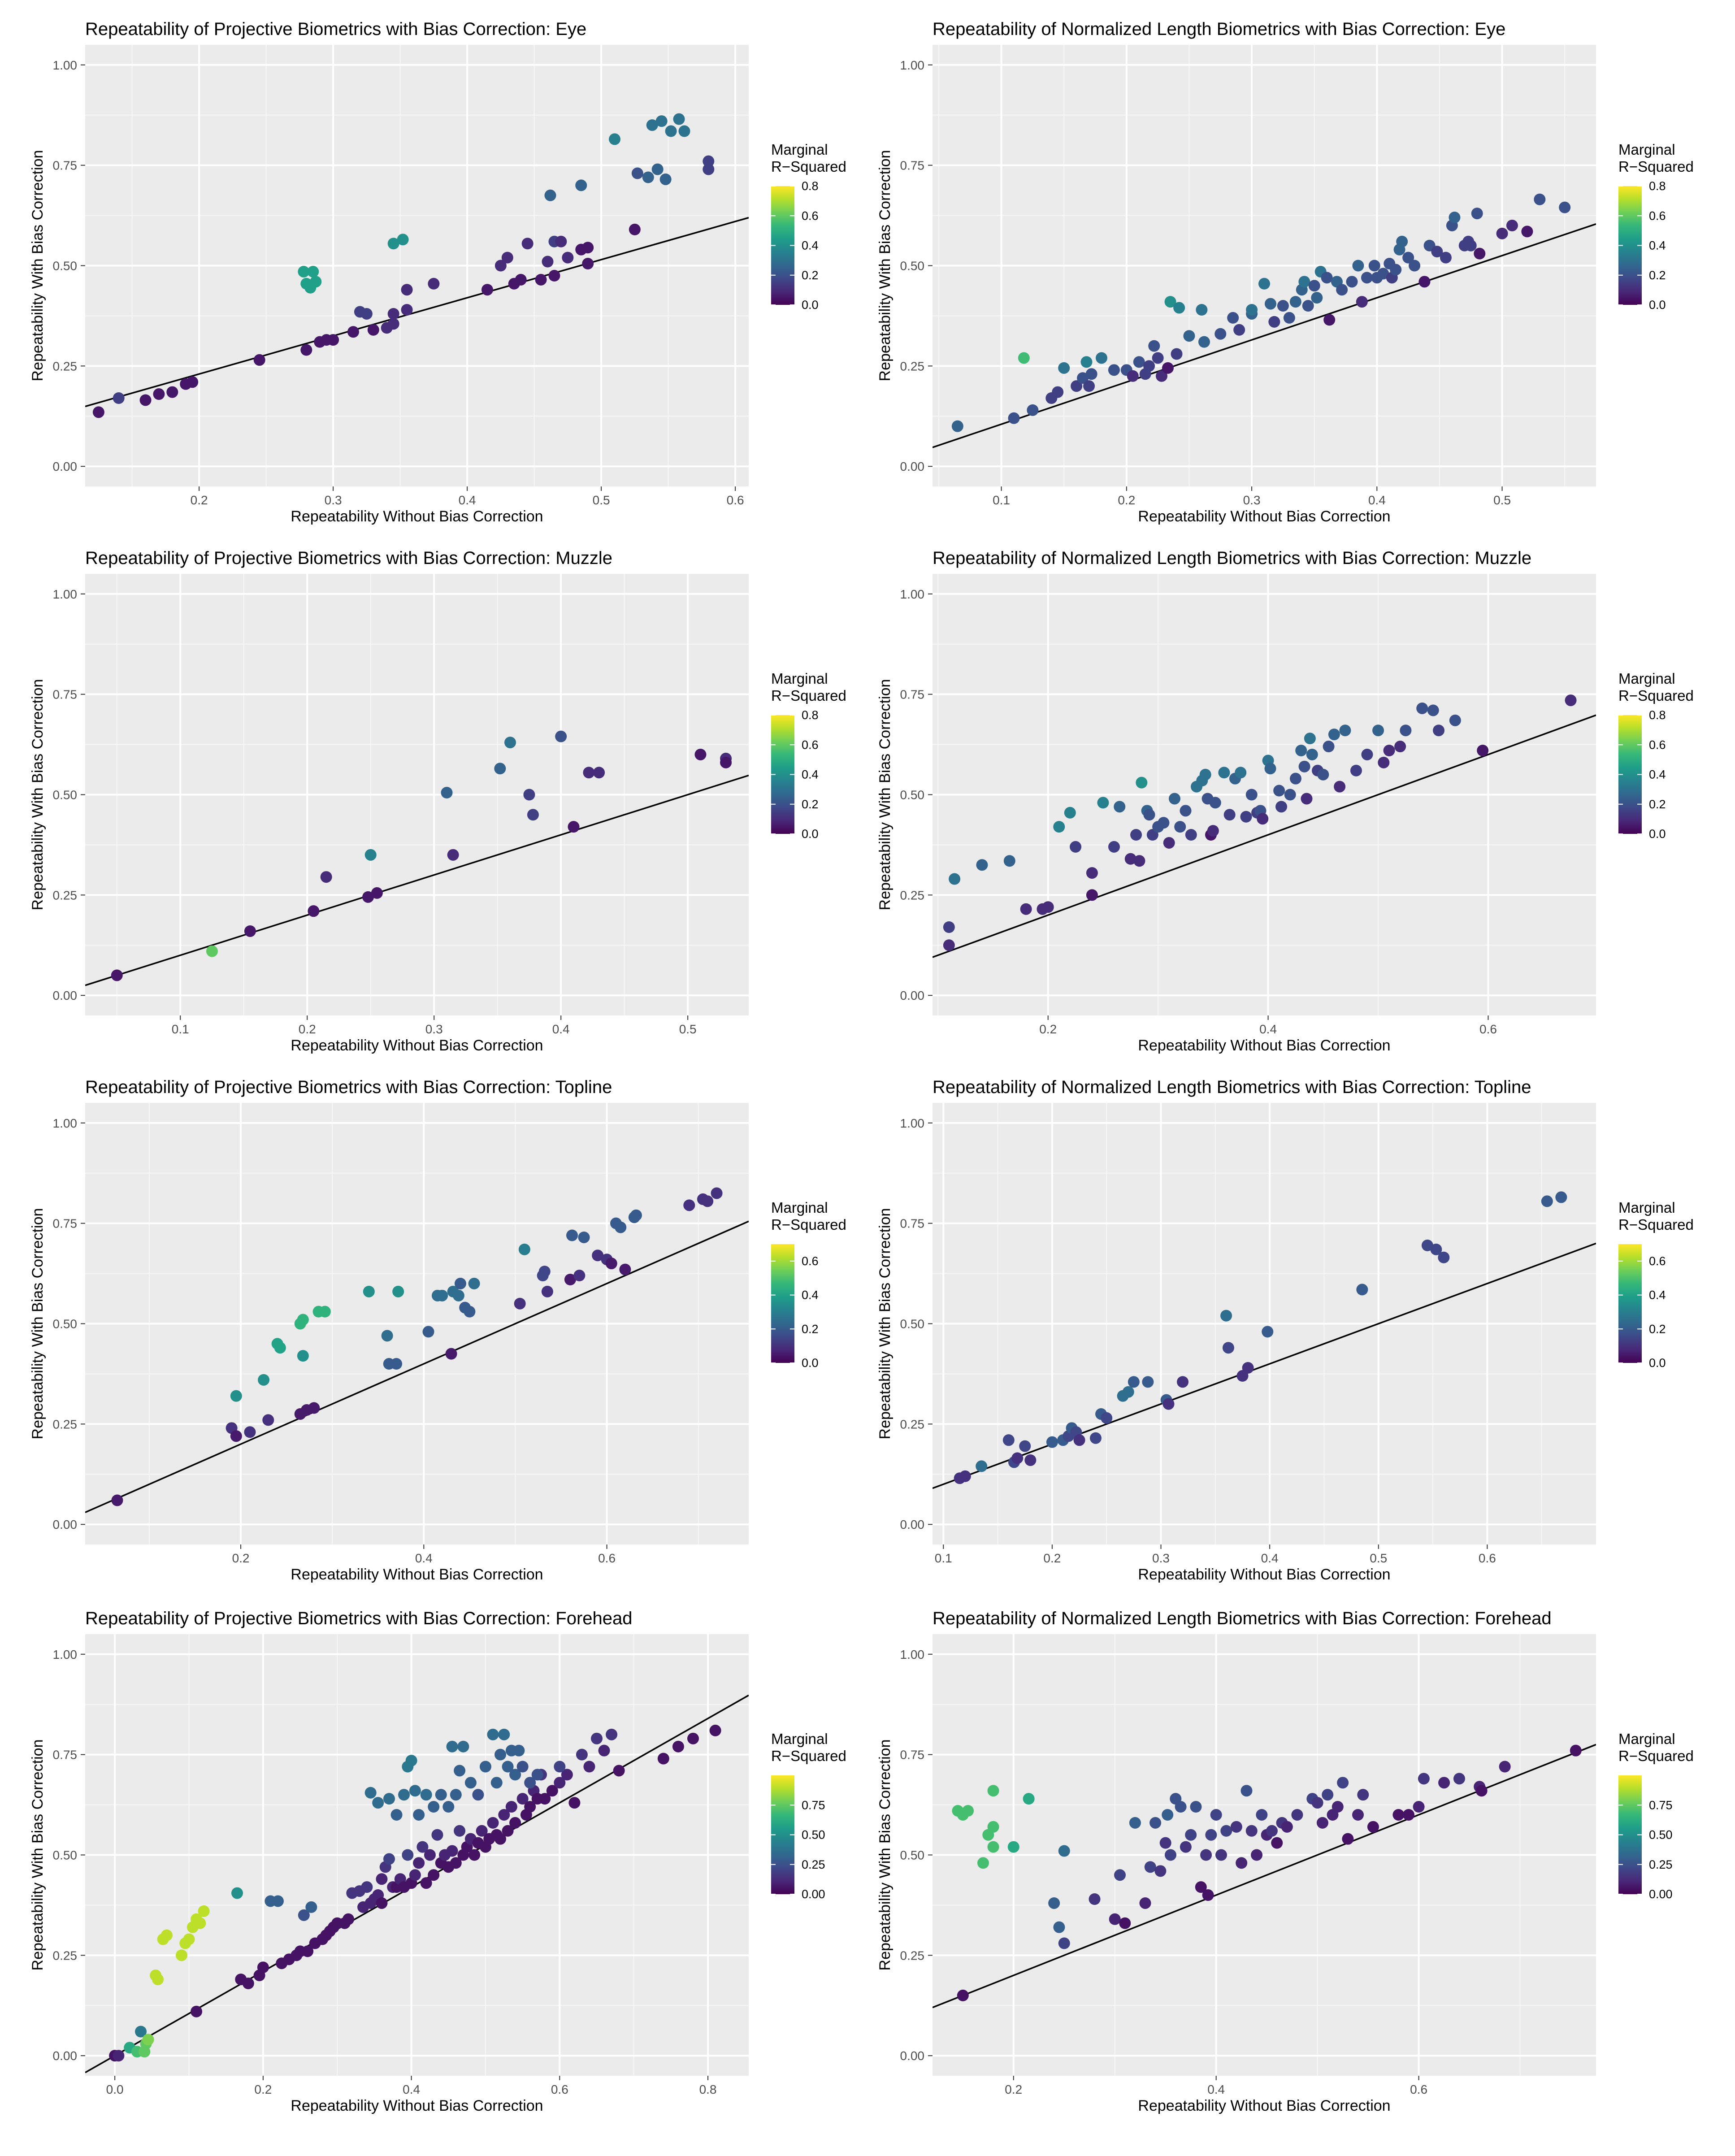 The width and height of the screenshot is (1735, 2156). Describe the element at coordinates (199, 500) in the screenshot. I see `x-tick-label: 0.2` at that location.